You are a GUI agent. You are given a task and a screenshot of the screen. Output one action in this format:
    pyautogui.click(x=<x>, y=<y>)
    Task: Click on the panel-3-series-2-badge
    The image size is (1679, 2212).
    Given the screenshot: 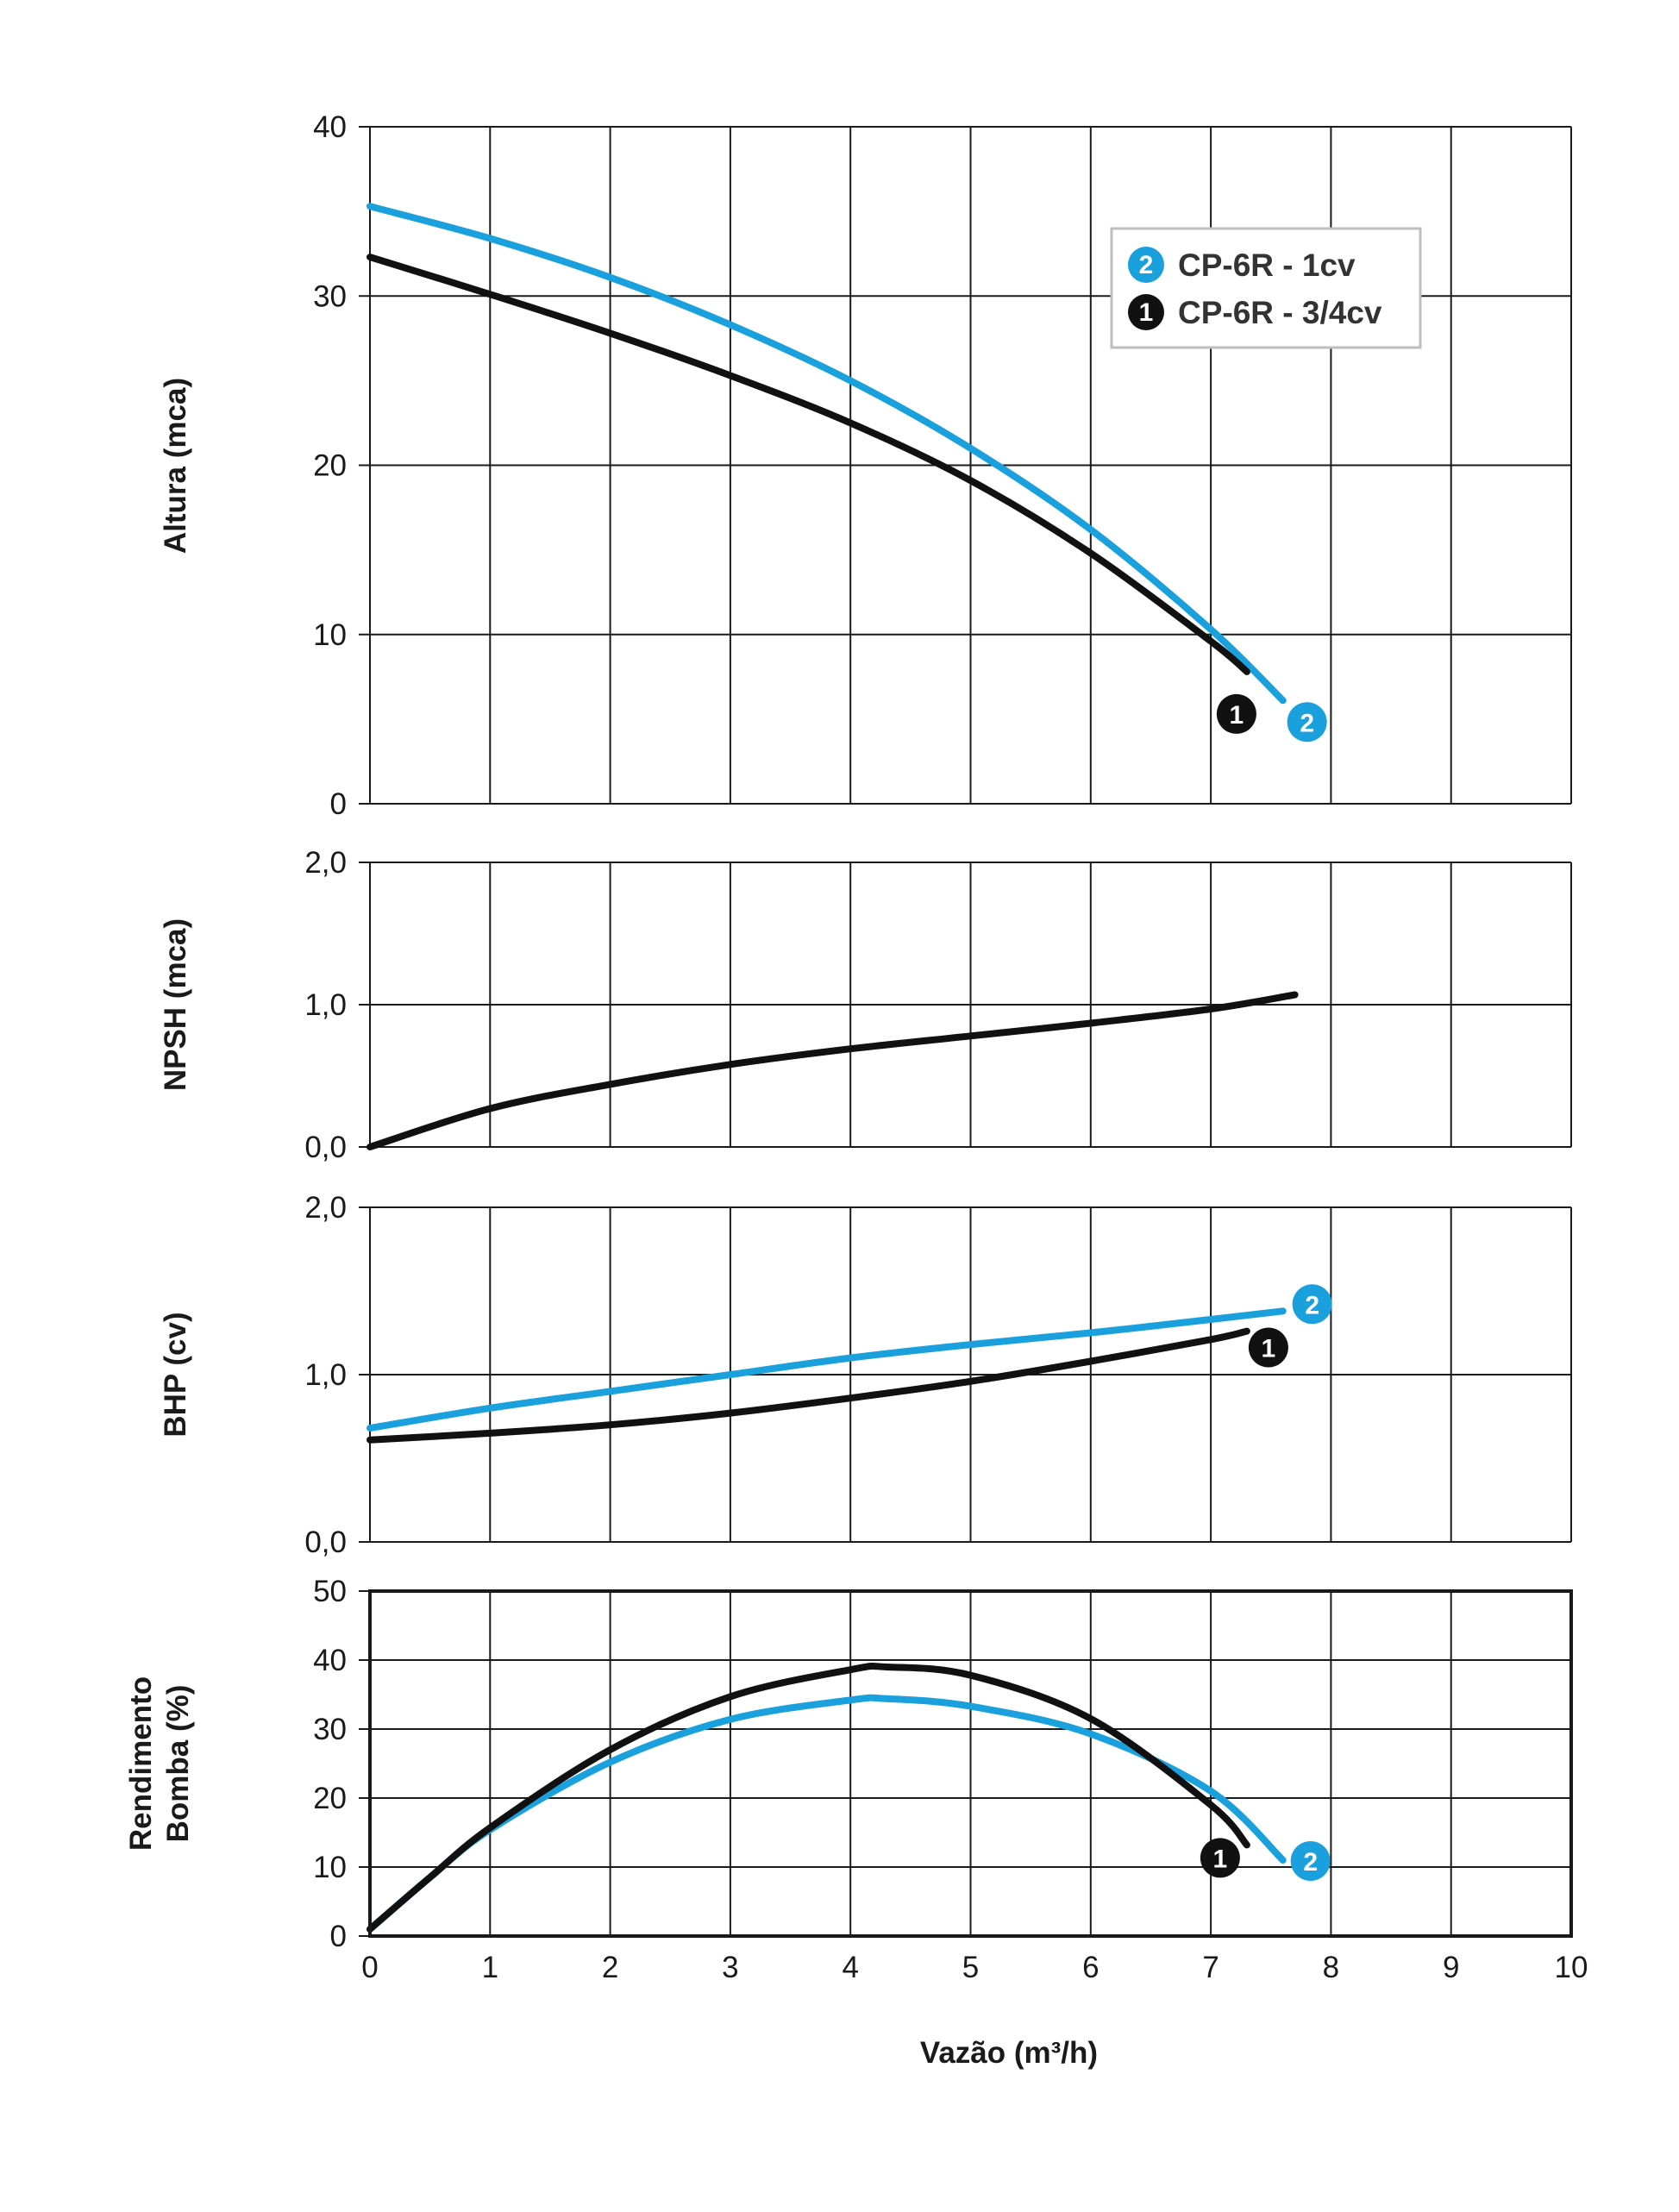 What is the action you would take?
    pyautogui.click(x=1312, y=1304)
    